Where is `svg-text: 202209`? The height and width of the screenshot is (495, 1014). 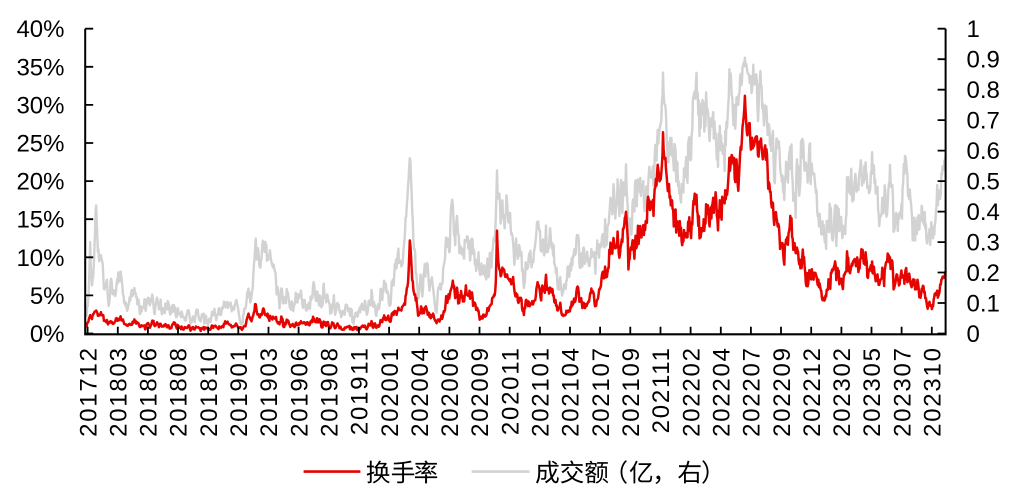 svg-text: 202209 is located at coordinates (782, 391).